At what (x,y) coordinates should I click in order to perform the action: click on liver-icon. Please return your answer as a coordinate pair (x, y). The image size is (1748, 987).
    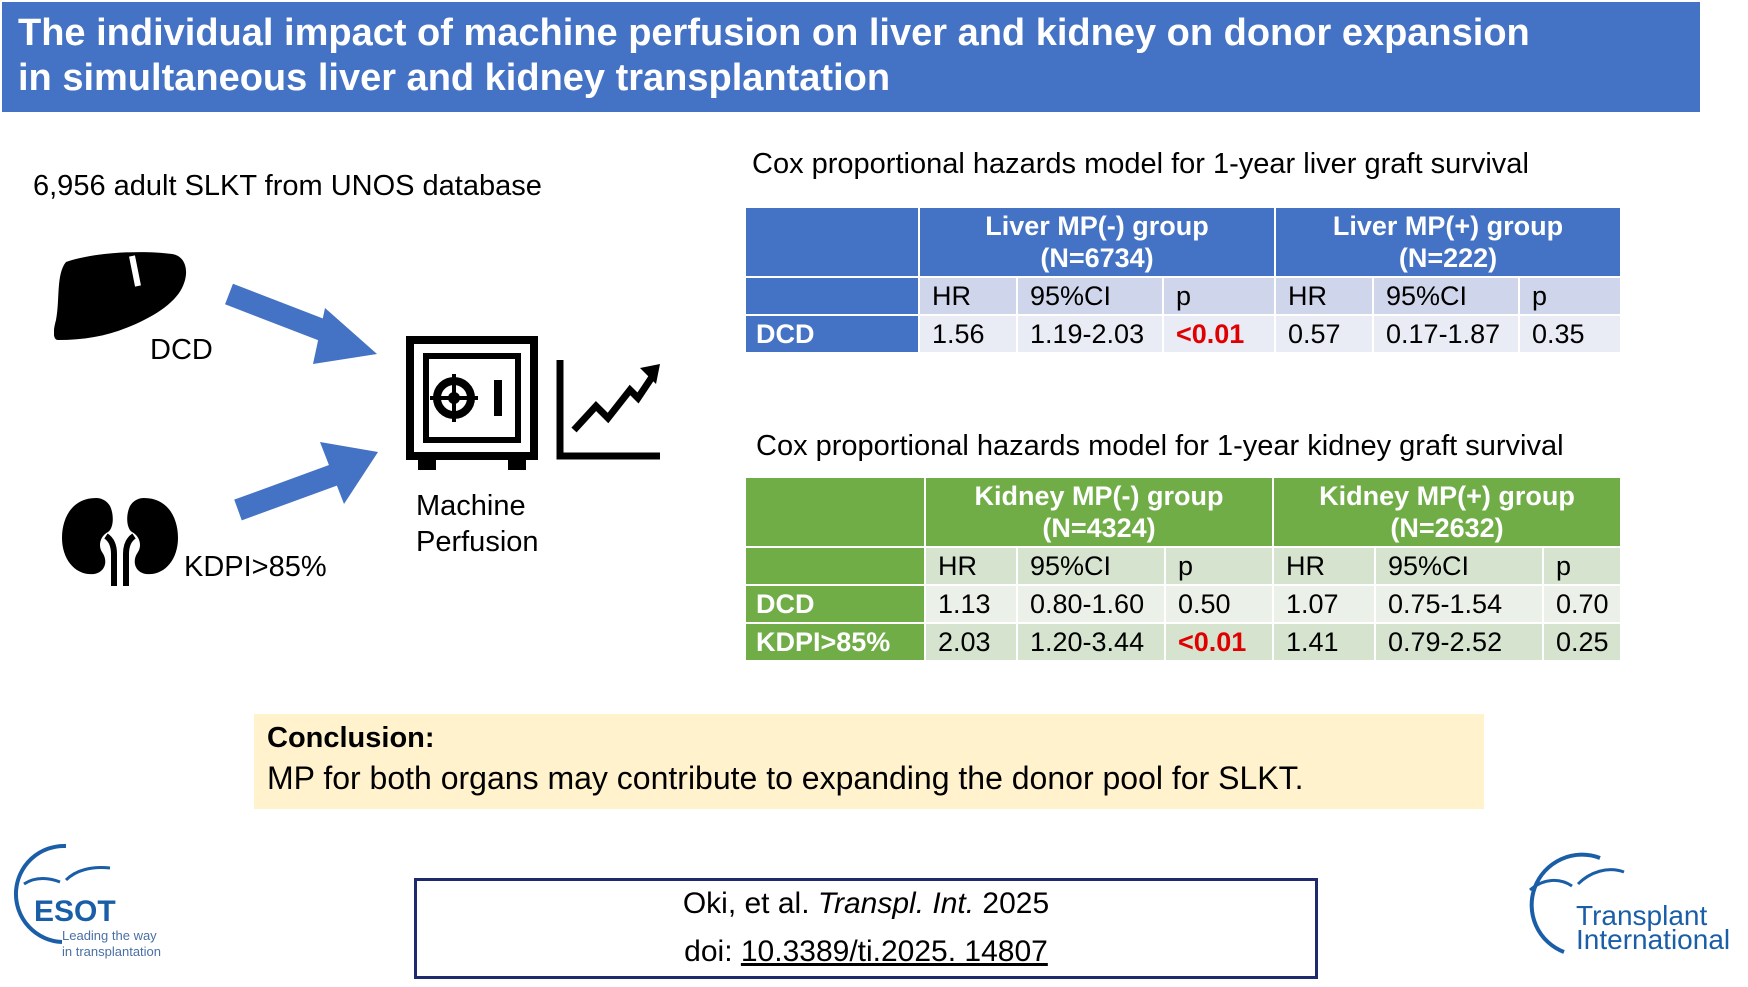
    Looking at the image, I should click on (120, 296).